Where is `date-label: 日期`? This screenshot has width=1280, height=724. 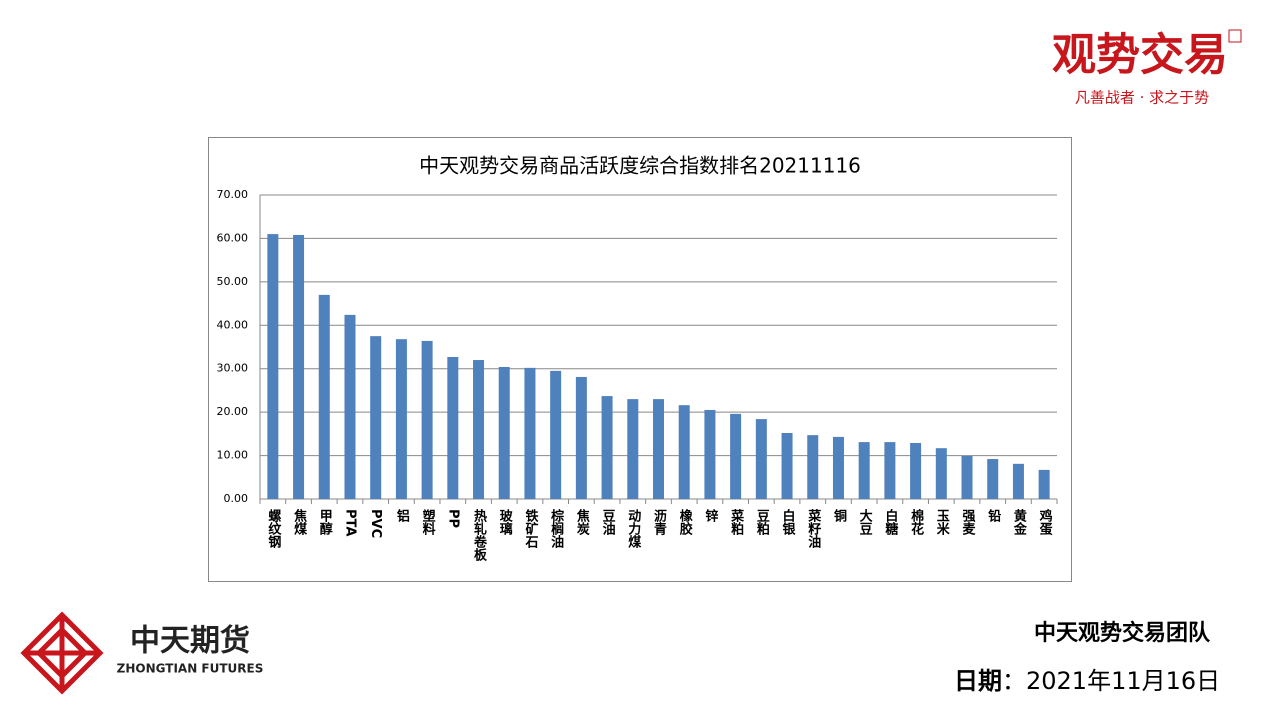 date-label: 日期 is located at coordinates (978, 681).